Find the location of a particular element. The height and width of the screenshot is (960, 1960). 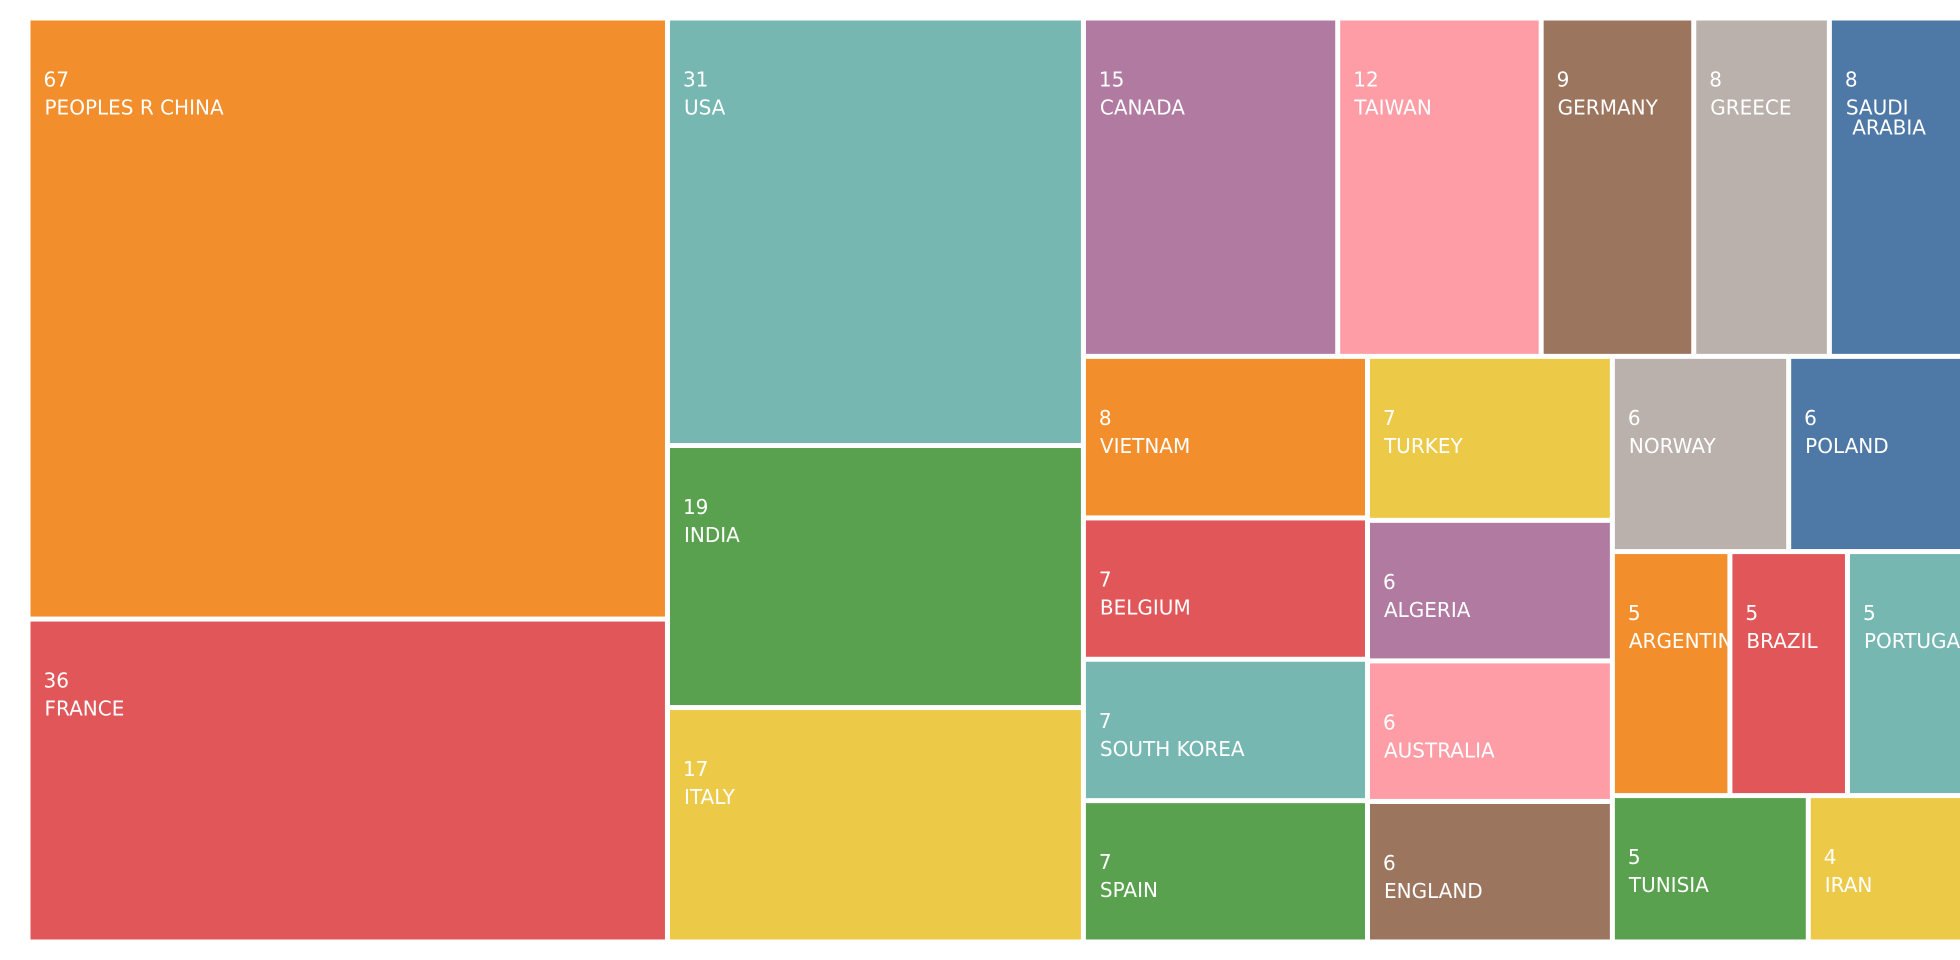

tile-name: CANADA is located at coordinates (1142, 108).